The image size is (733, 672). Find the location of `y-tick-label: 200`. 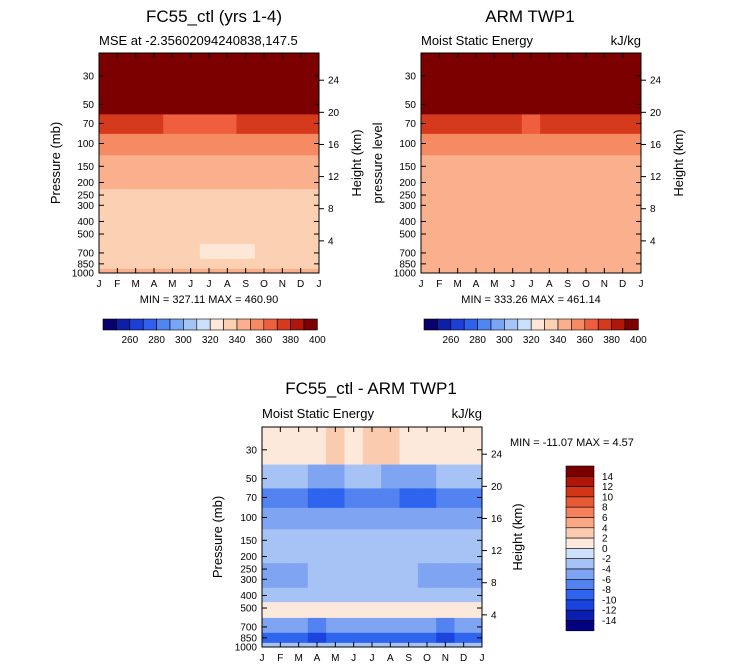

y-tick-label: 200 is located at coordinates (407, 183).